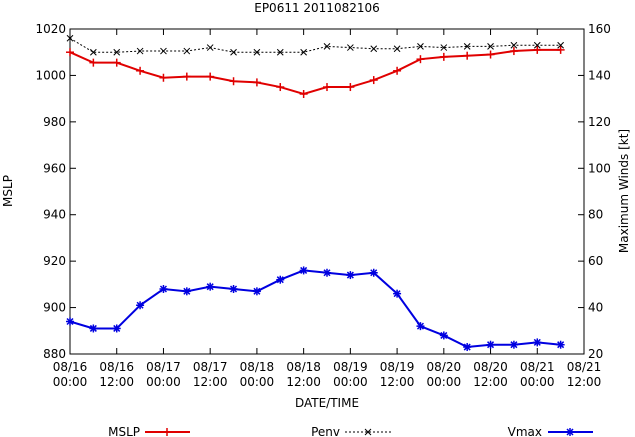 The image size is (635, 437). What do you see at coordinates (325, 431) in the screenshot?
I see `legend-label-penv: Penv` at bounding box center [325, 431].